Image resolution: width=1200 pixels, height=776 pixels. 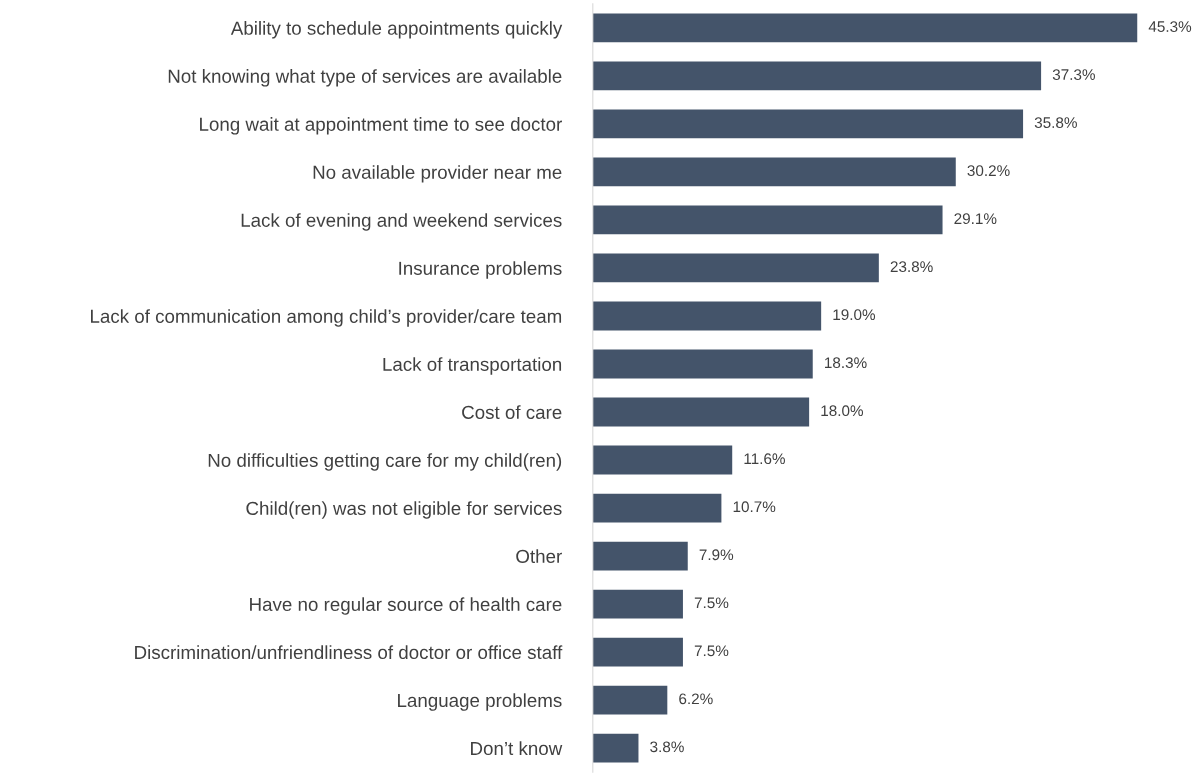 I want to click on y-tick-label: Long wait at appointment time to see doctor, so click(x=381, y=126).